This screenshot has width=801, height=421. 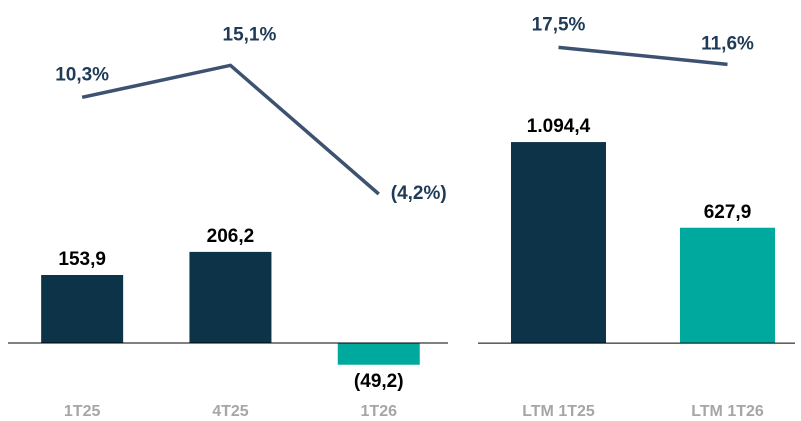 I want to click on bar-value-label: 153,9, so click(x=82, y=259).